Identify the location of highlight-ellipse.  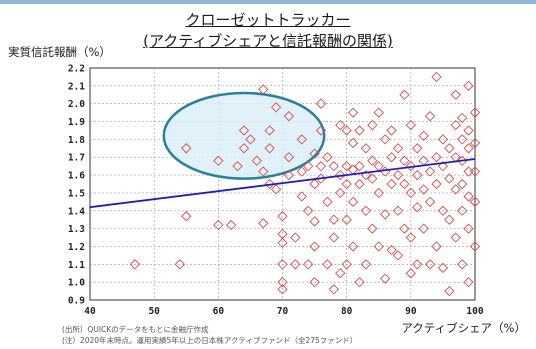
(244, 135).